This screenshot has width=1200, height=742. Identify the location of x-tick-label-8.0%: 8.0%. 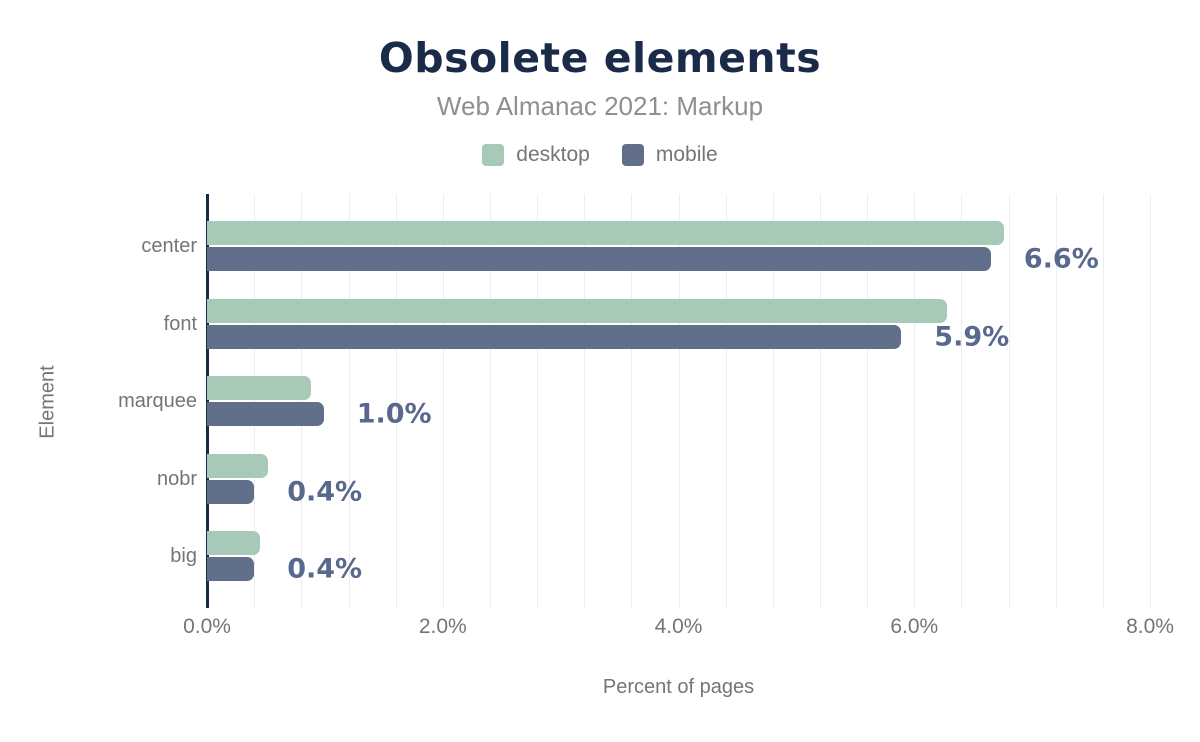
(1150, 626).